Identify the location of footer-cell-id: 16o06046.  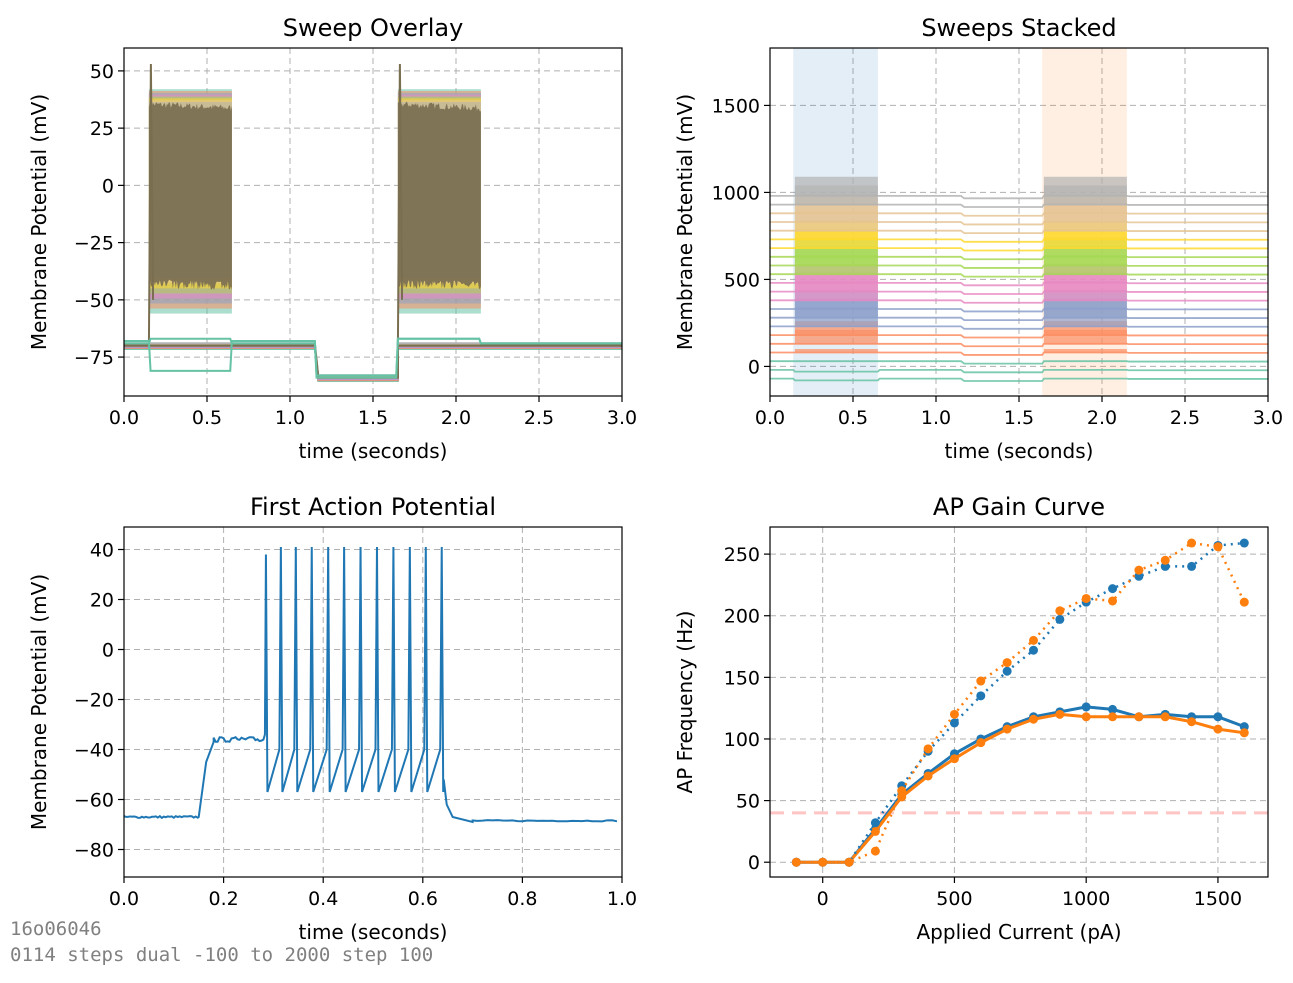
(56, 929).